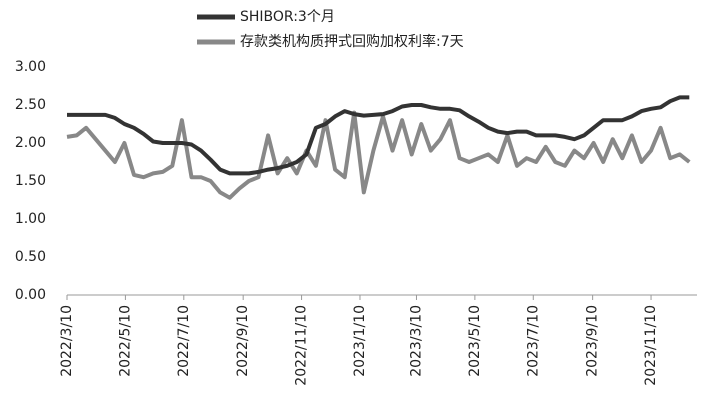 The image size is (709, 408). What do you see at coordinates (125, 341) in the screenshot?
I see `x-tick-label: 2022/5/10` at bounding box center [125, 341].